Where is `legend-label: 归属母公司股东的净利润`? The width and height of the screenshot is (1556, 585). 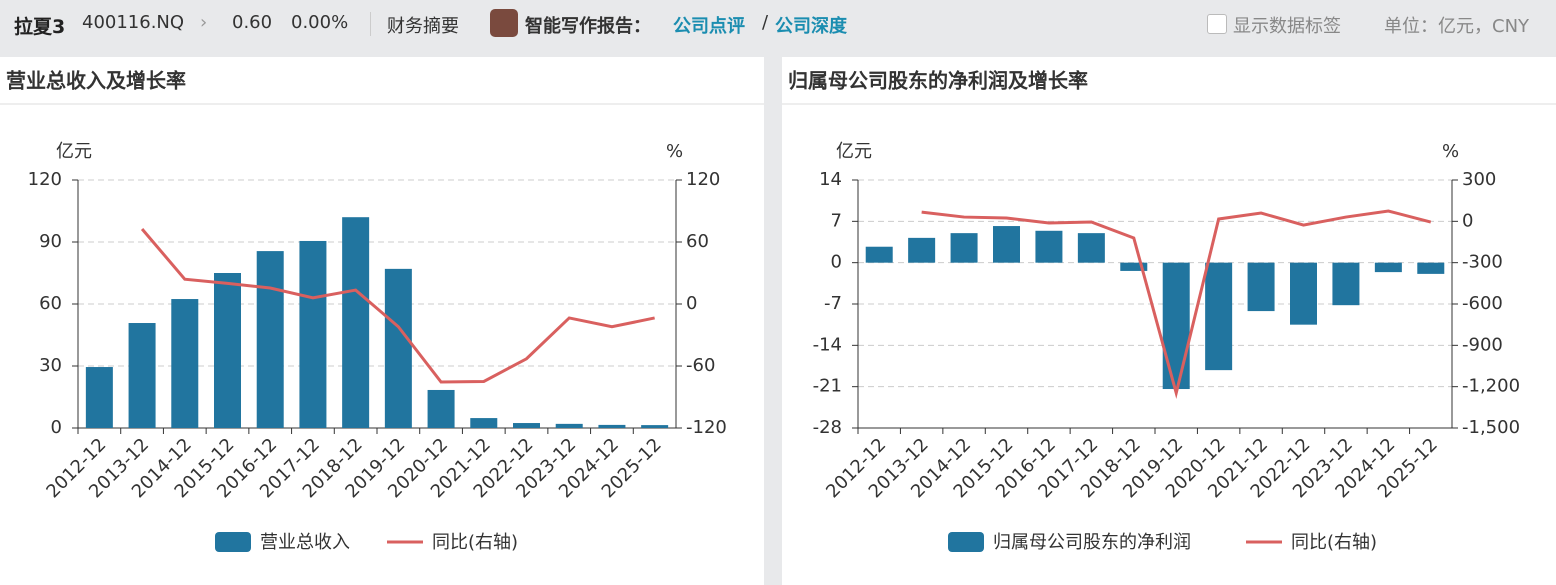 legend-label: 归属母公司股东的净利润 is located at coordinates (1092, 542).